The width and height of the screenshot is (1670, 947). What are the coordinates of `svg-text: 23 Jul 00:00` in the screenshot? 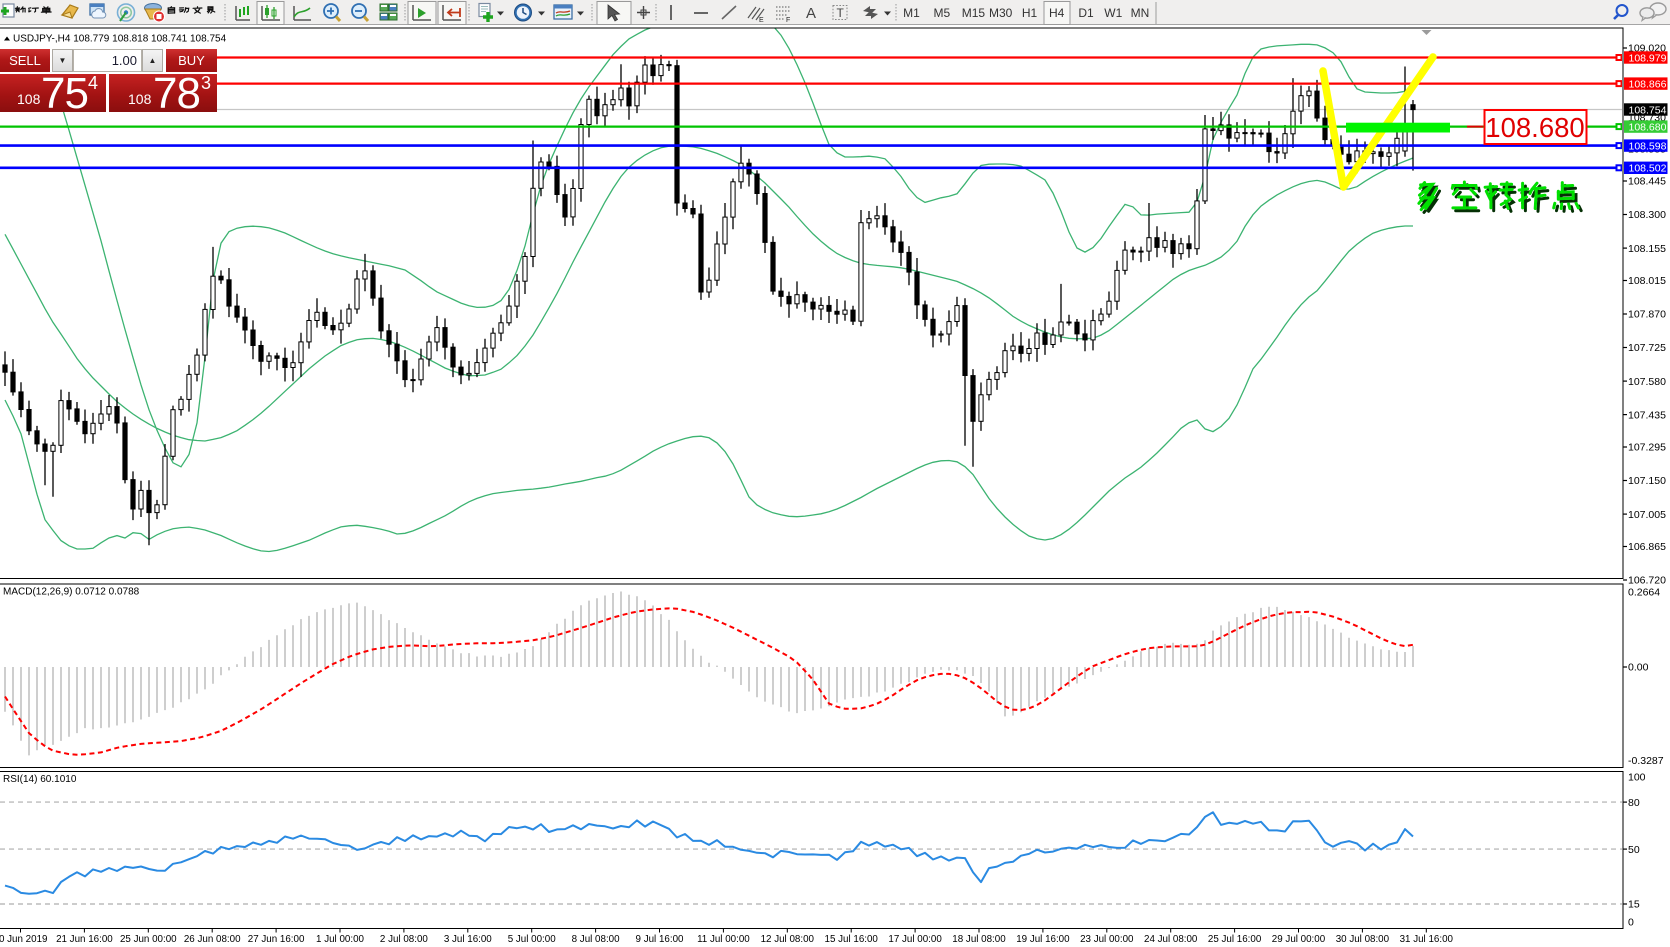 It's located at (1107, 939).